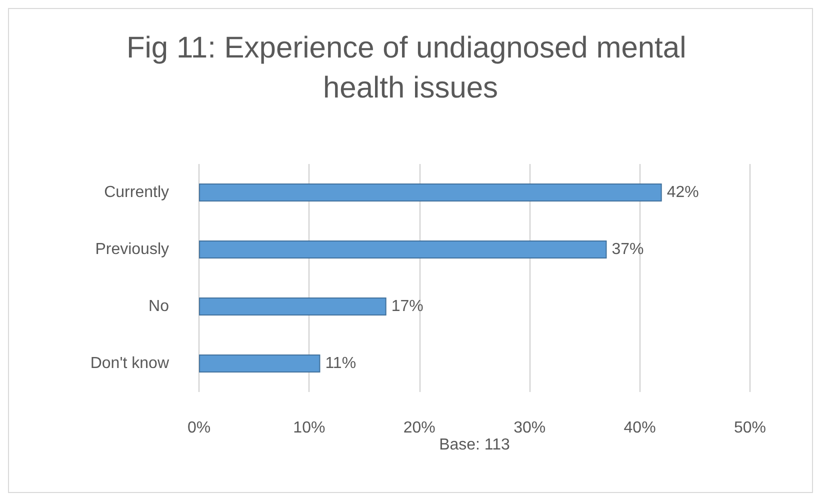  I want to click on y-tick-label: Don't know, so click(130, 363).